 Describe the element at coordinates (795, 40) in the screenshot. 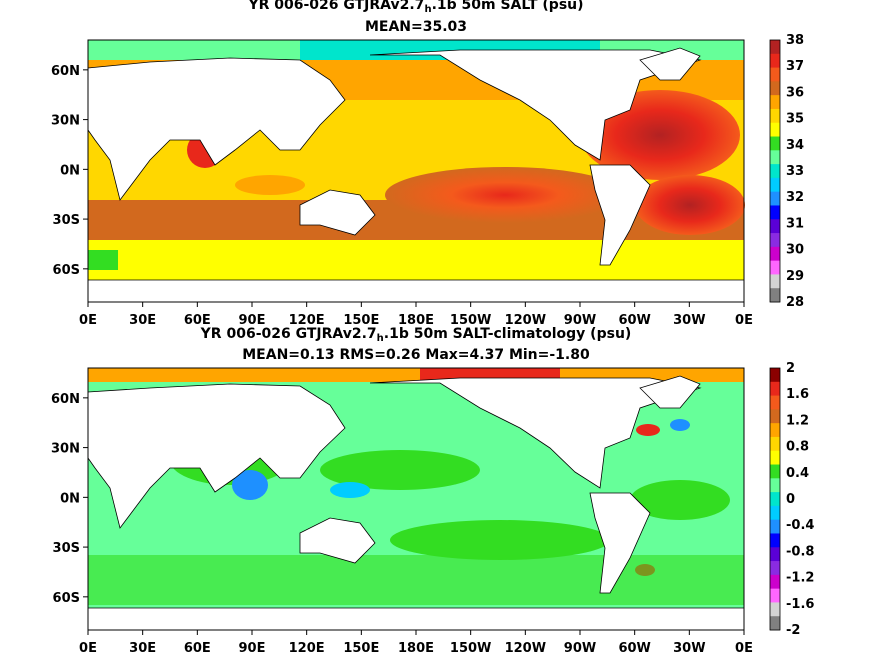

I see `colorbar-tick-label: 38` at that location.